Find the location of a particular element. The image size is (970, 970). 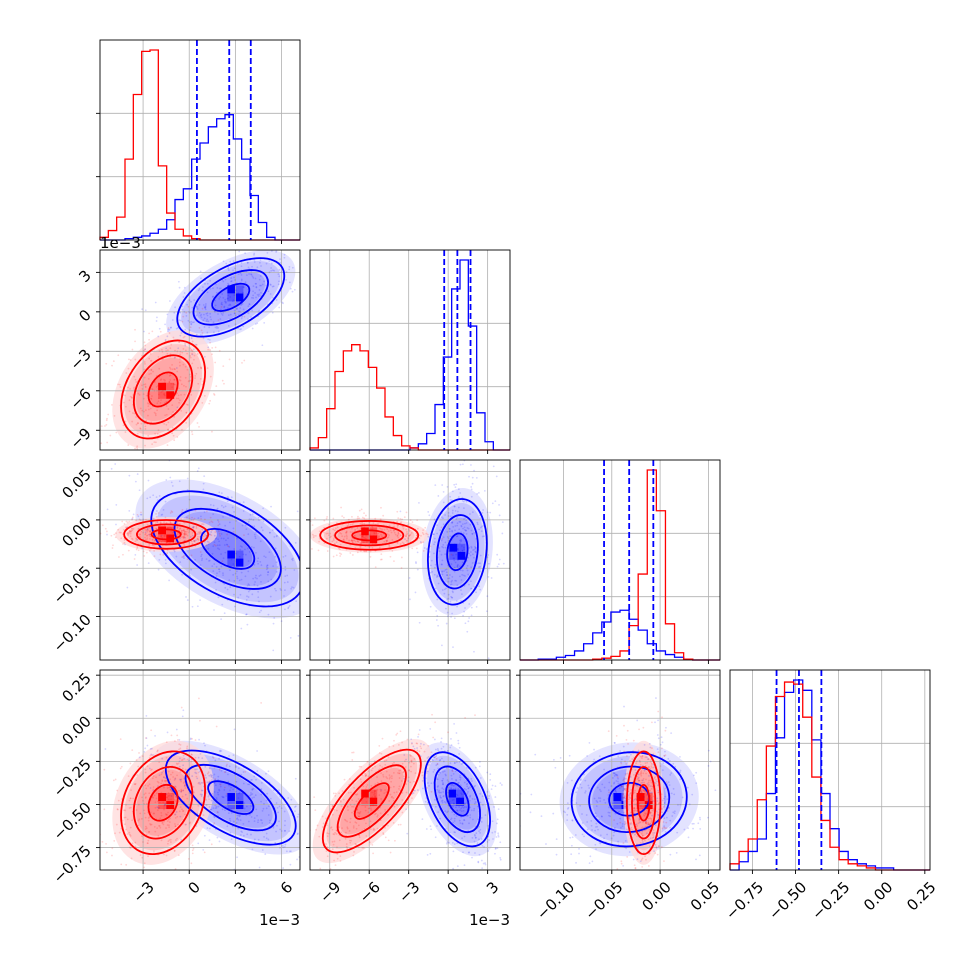

density-p0-p1 is located at coordinates (204, 349).